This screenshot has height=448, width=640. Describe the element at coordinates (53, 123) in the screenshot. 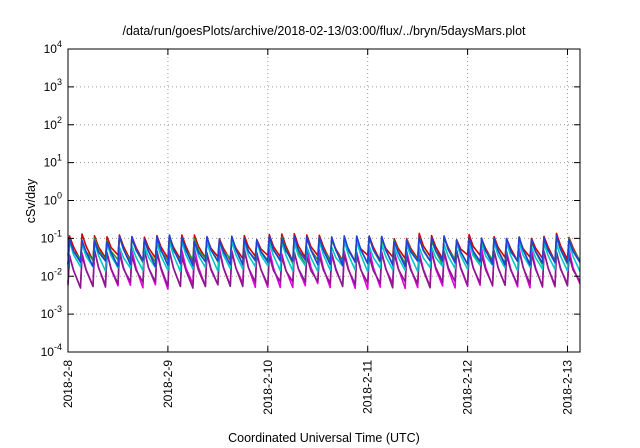

I see `y-tick-label: 10²` at that location.